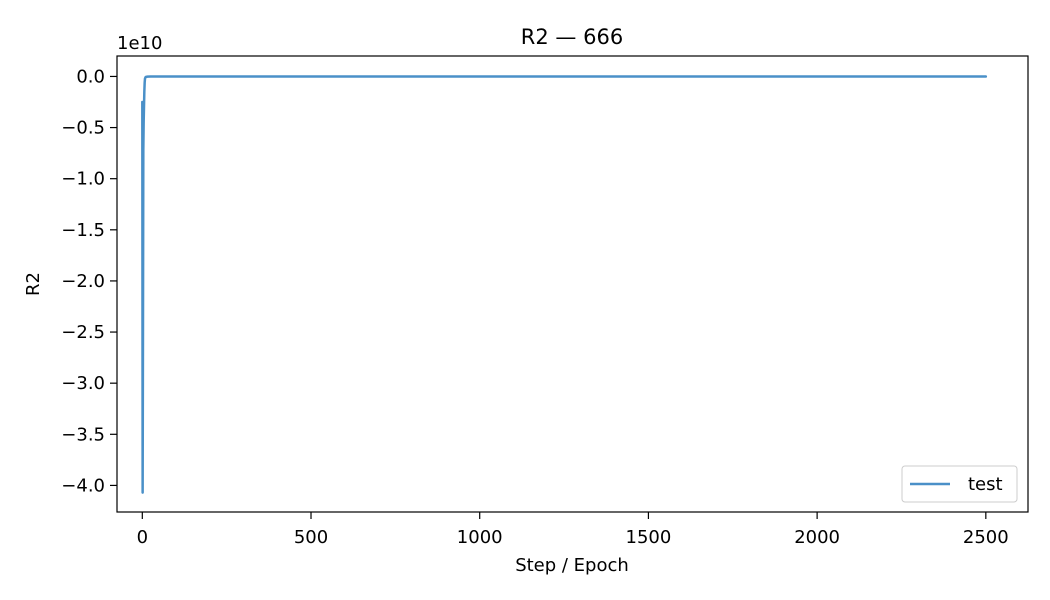 This screenshot has width=1050, height=600. I want to click on y-axis-ticks: 0.0 −0.5 −1.0 −1.5 −2.0 −2.5 −3.0 −3.5 −4.0, so click(89, 281).